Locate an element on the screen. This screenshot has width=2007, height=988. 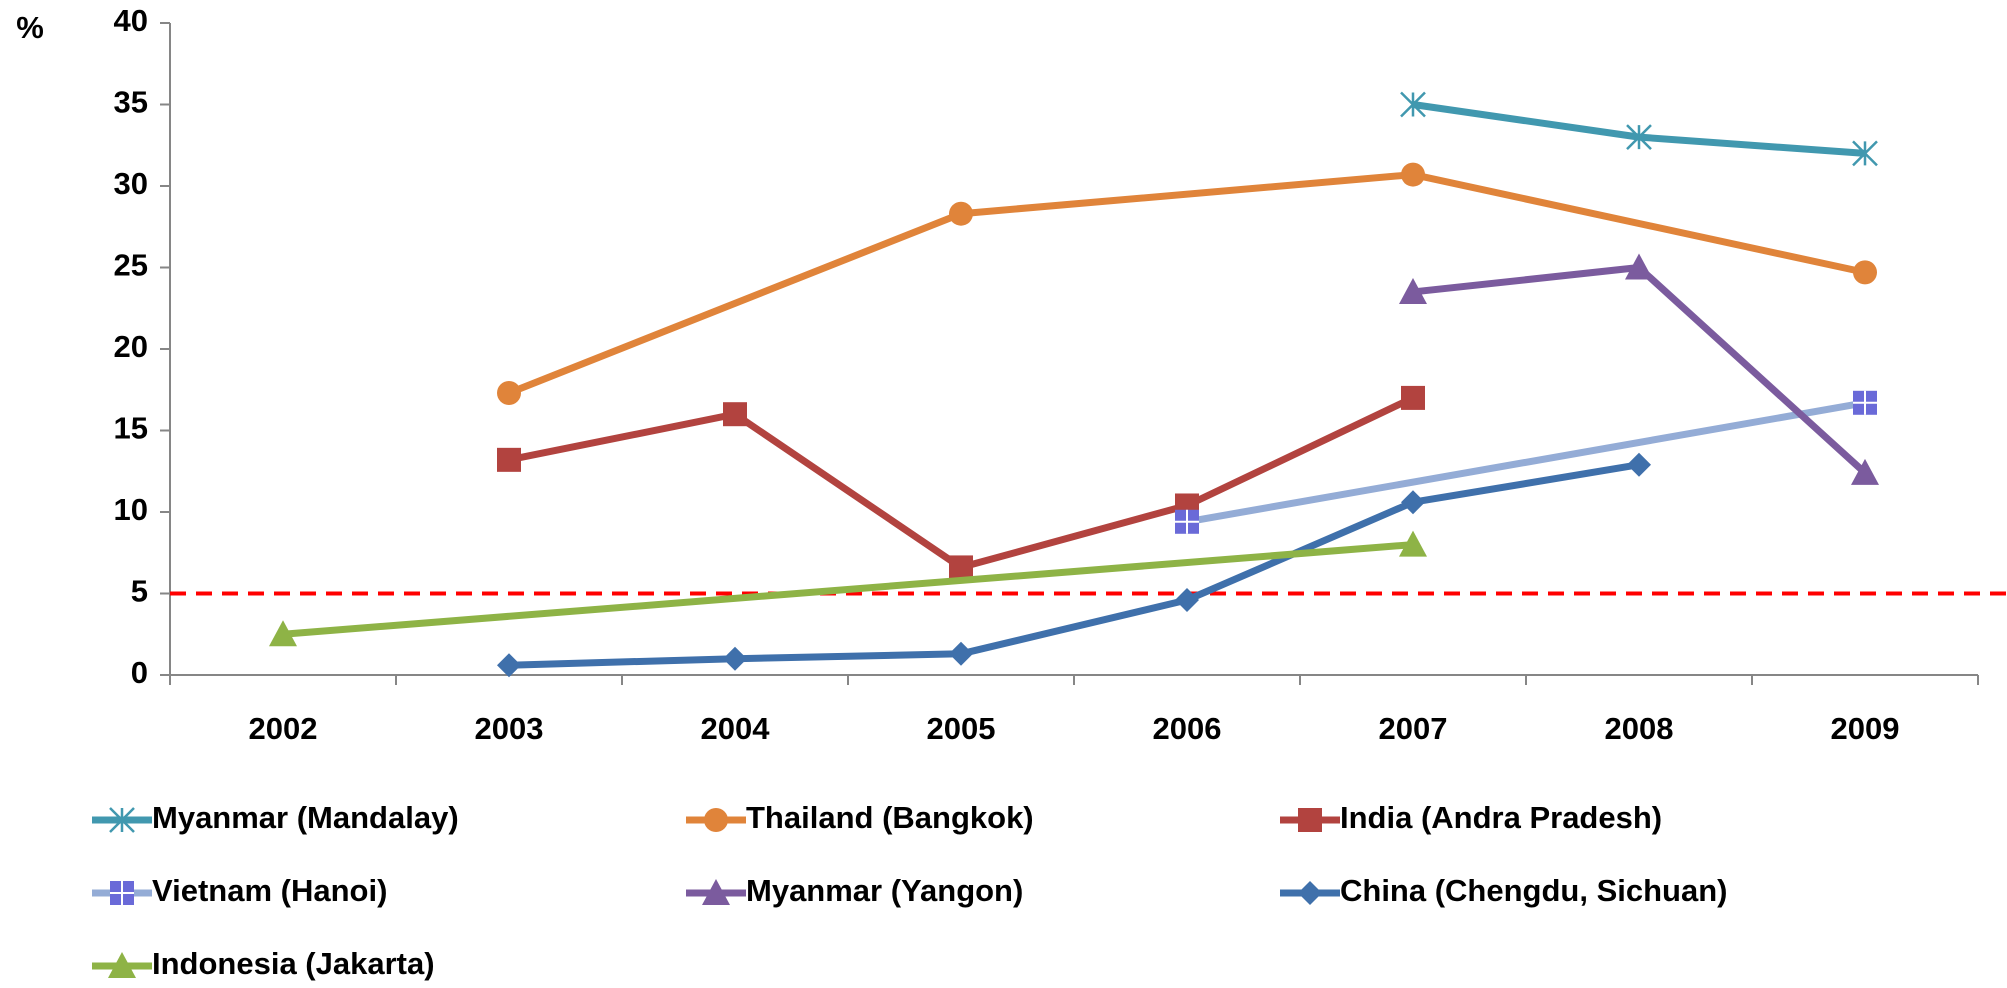
x-tick-label: 2006 is located at coordinates (1187, 728).